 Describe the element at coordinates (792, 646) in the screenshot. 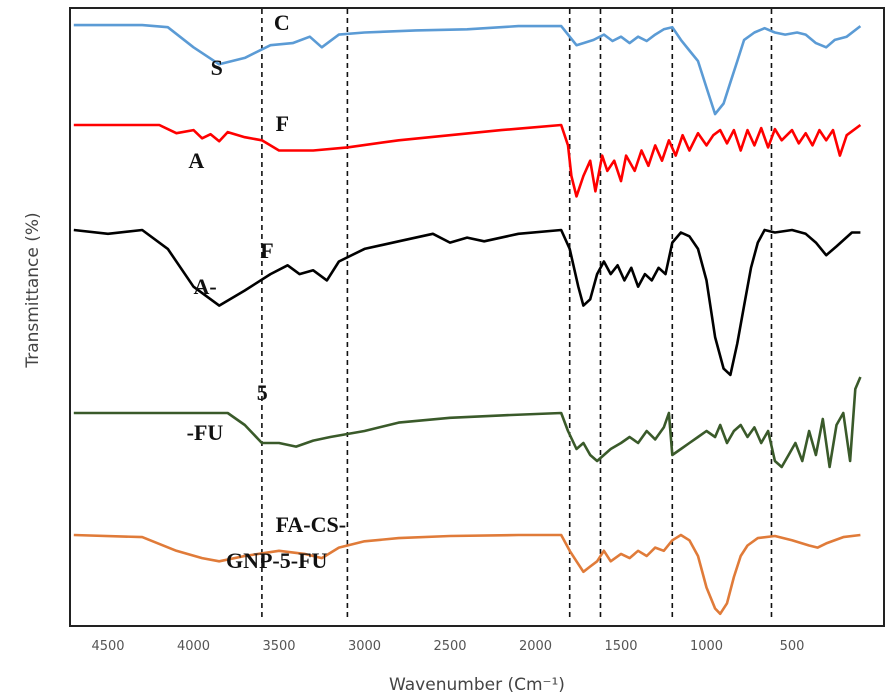

I see `x-tick-label: 500` at that location.